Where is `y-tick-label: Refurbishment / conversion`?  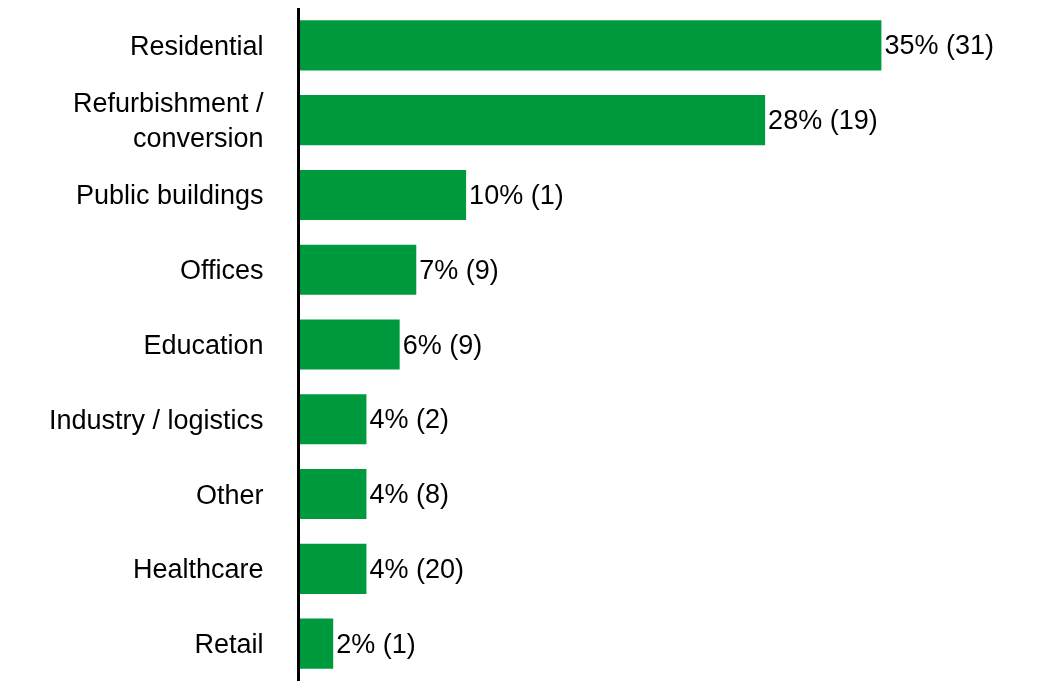 y-tick-label: Refurbishment / conversion is located at coordinates (169, 121).